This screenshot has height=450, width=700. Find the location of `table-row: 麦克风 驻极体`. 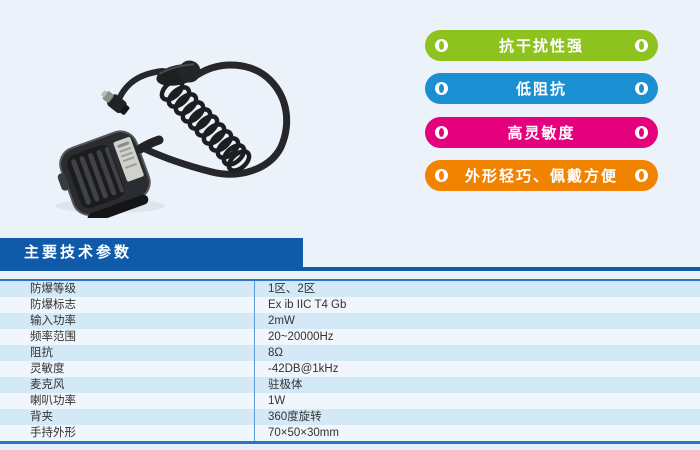

table-row: 麦克风 驻极体 is located at coordinates (350, 385).